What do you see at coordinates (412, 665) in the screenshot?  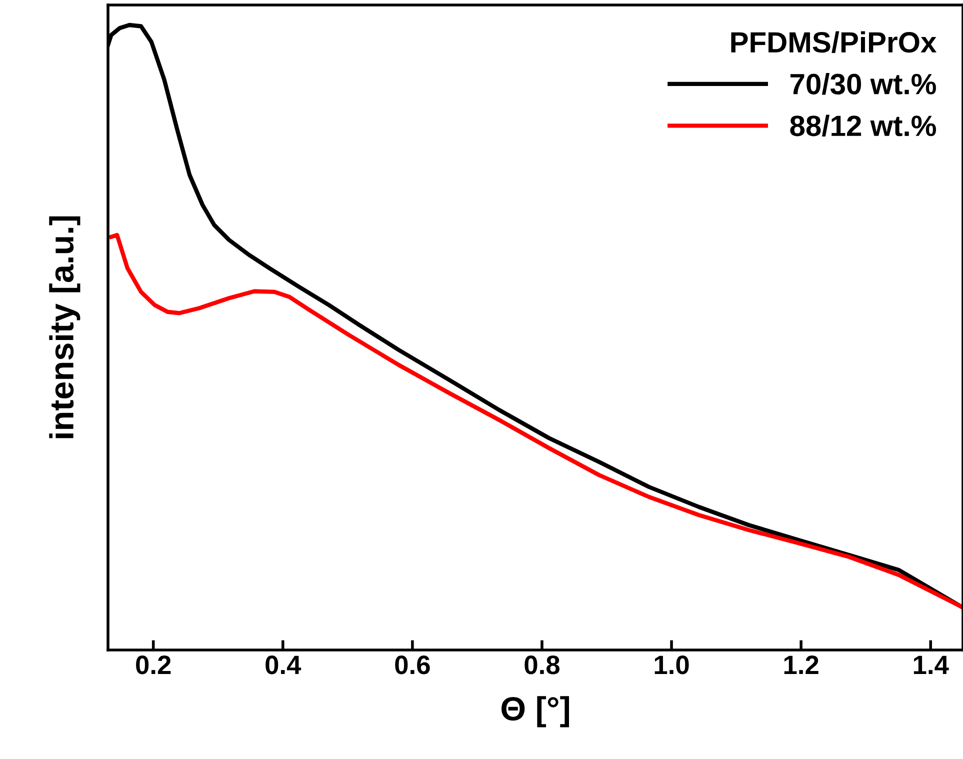 I see `x-tick-label: 0.6` at bounding box center [412, 665].